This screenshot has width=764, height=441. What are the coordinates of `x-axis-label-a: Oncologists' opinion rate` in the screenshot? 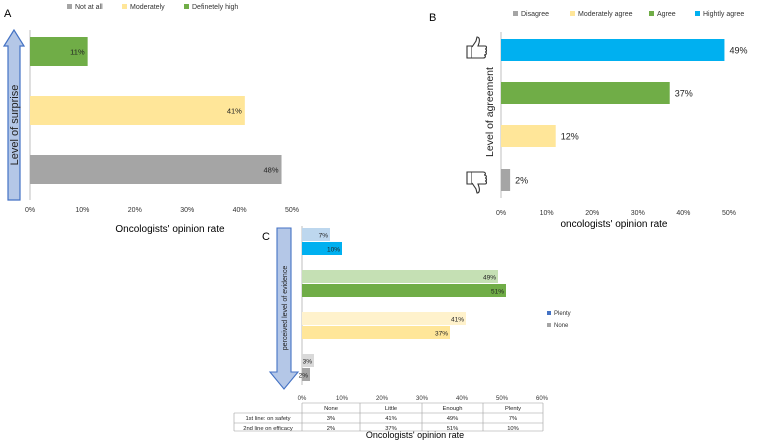 It's located at (170, 229).